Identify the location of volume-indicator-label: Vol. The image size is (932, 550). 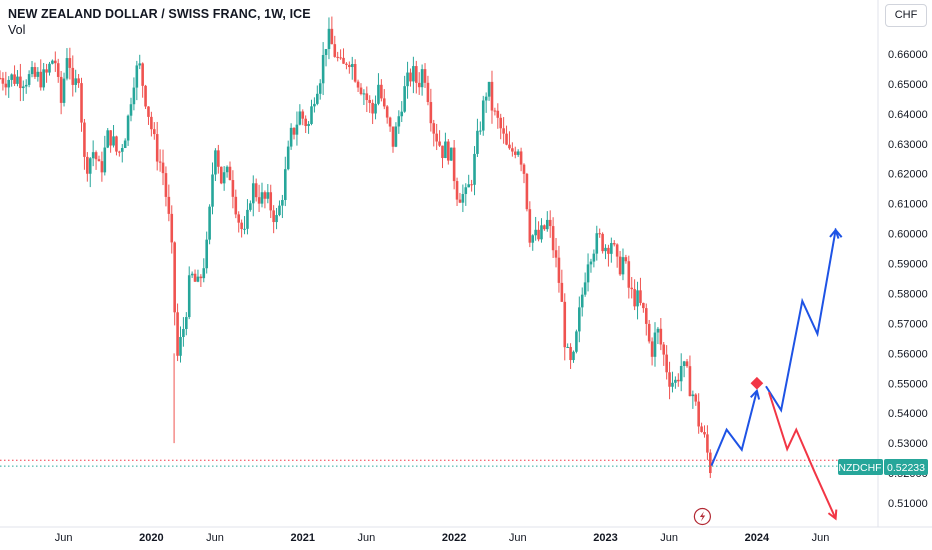
(17, 30).